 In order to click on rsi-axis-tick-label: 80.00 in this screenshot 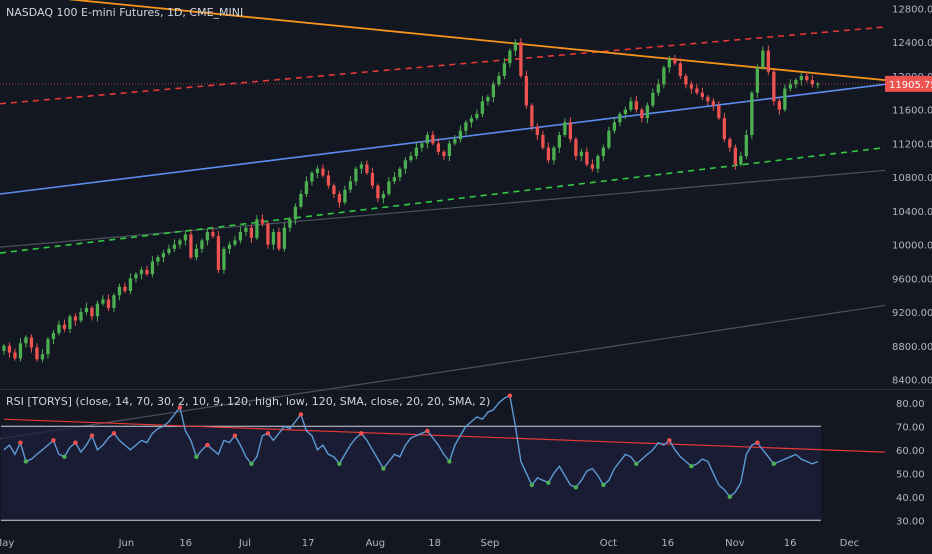, I will do `click(910, 404)`.